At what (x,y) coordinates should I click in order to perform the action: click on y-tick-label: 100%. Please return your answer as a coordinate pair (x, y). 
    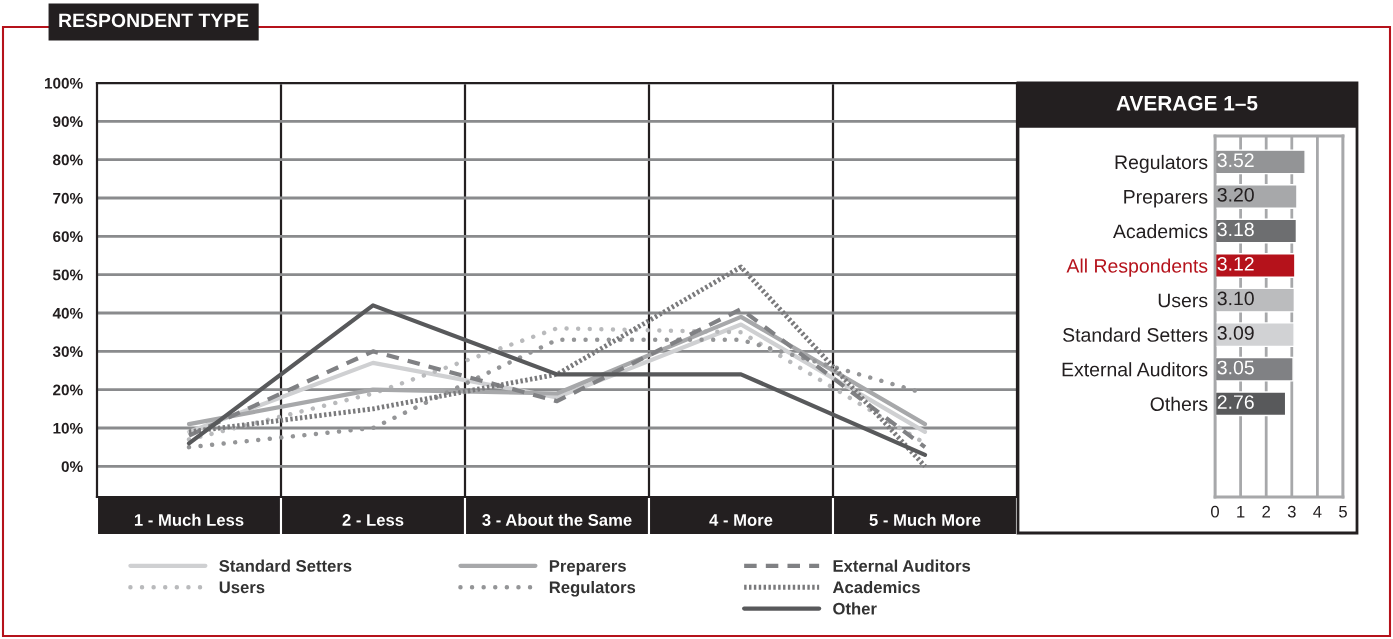
    Looking at the image, I should click on (64, 83).